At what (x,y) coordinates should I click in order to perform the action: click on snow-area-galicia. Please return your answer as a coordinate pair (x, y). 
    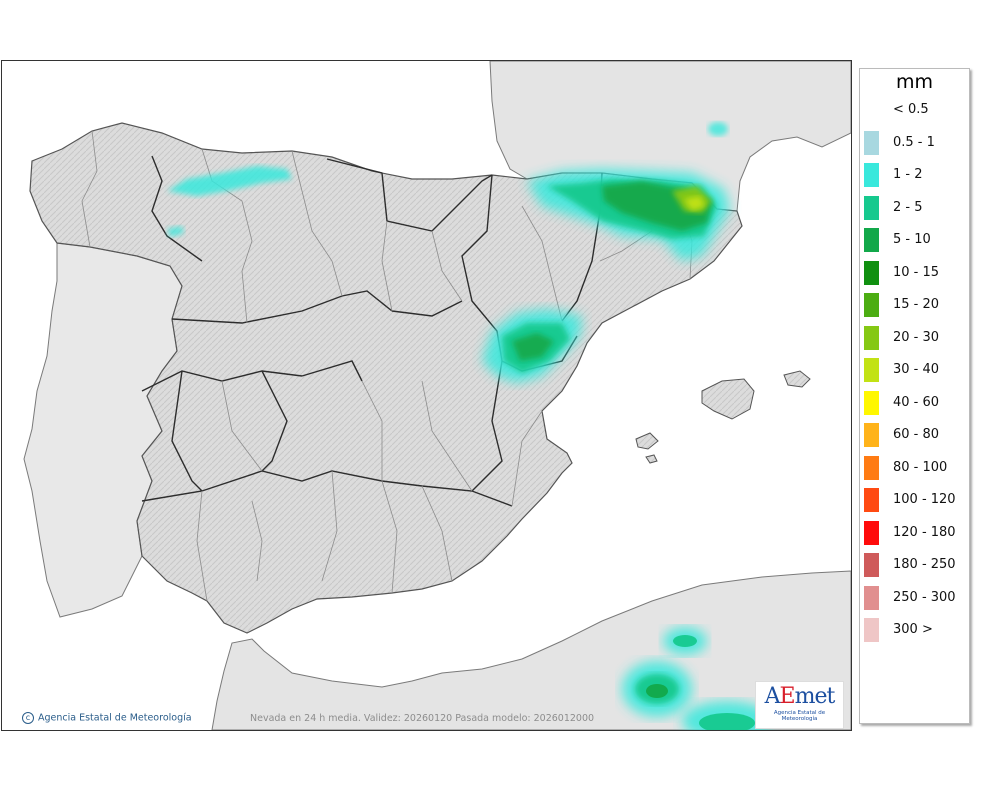
    Looking at the image, I should click on (175, 231).